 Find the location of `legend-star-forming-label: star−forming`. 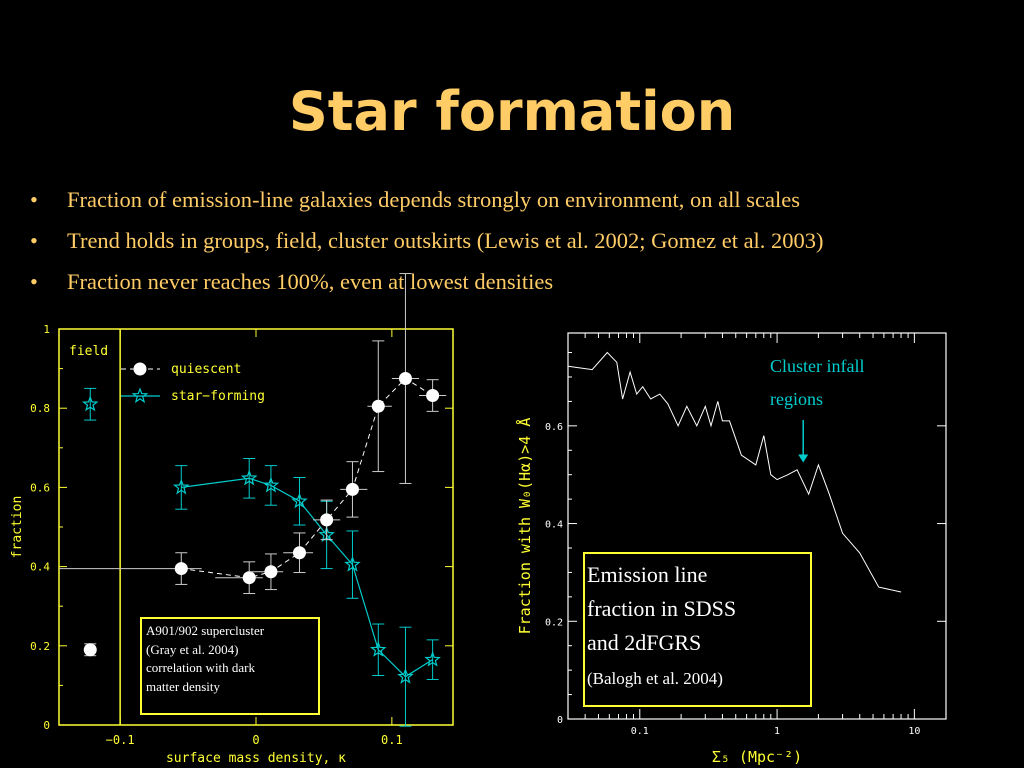

legend-star-forming-label: star−forming is located at coordinates (218, 396).